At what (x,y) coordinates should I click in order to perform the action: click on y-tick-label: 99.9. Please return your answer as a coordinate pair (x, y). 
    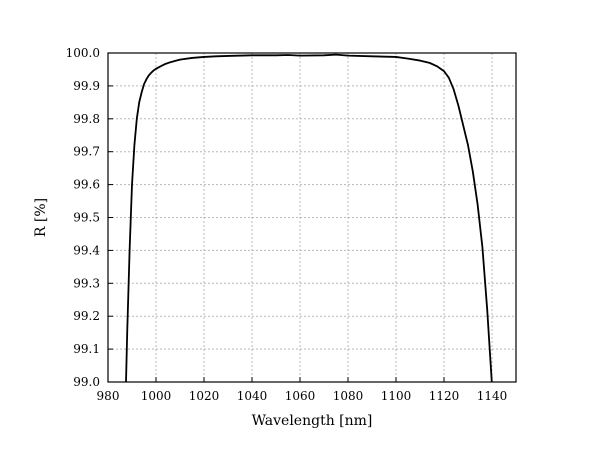
    Looking at the image, I should click on (86, 86).